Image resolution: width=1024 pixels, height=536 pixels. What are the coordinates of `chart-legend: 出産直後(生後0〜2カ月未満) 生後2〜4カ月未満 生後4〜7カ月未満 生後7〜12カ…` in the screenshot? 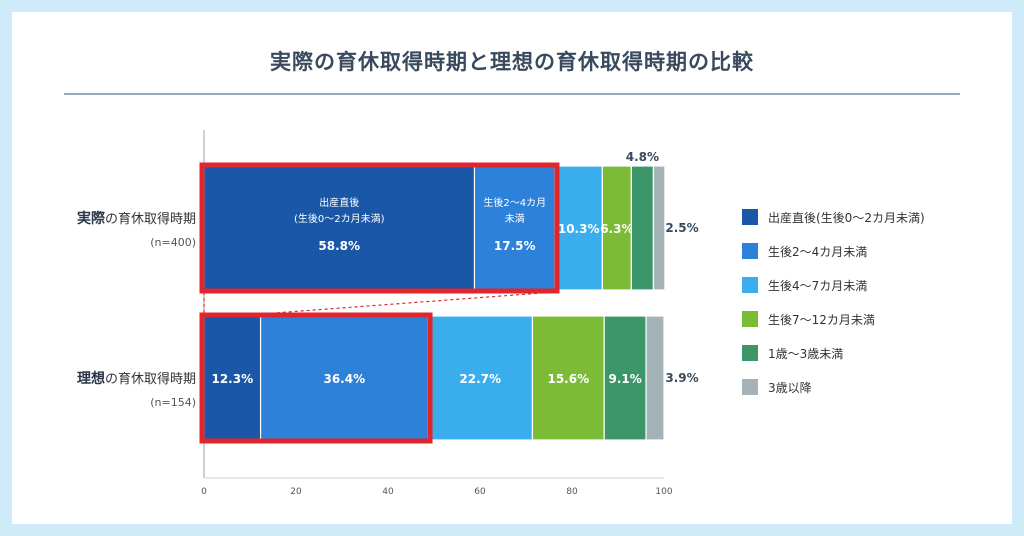 It's located at (872, 302).